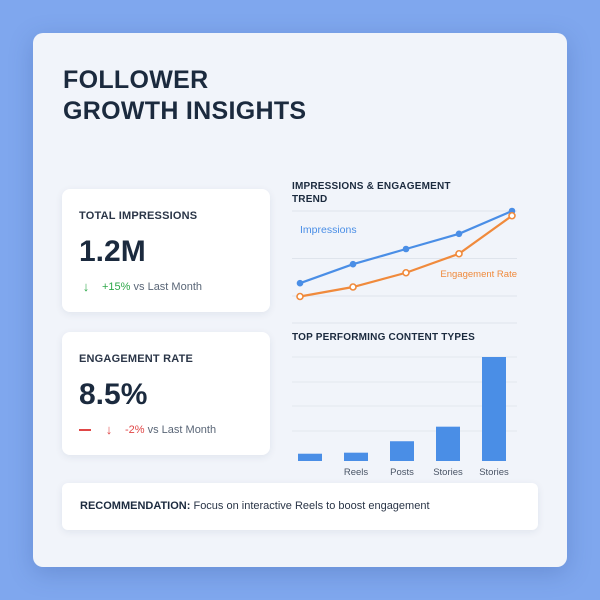 The width and height of the screenshot is (600, 600). Describe the element at coordinates (384, 337) in the screenshot. I see `content-types-chart-title: TOP PERFORMING CONTENT TYPES` at that location.